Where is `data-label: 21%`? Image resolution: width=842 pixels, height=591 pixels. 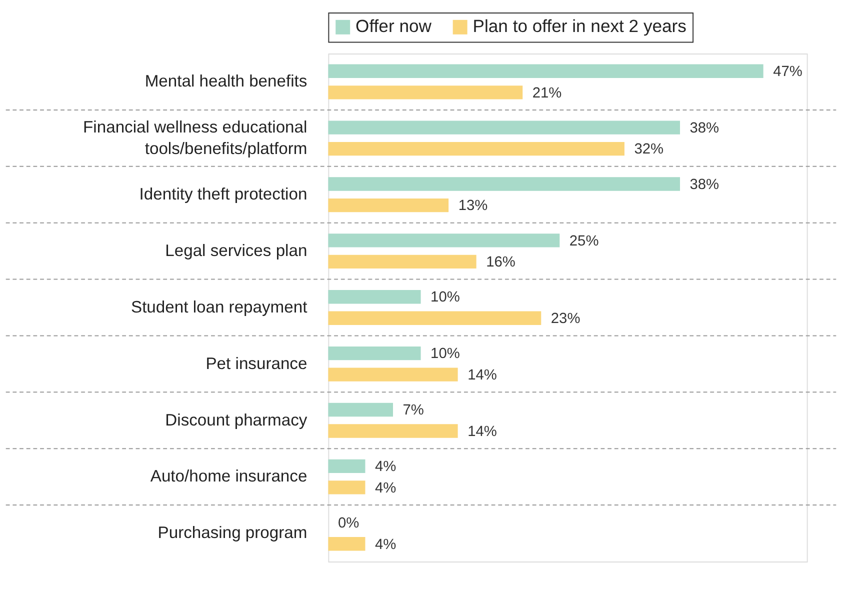
data-label: 21% is located at coordinates (547, 93).